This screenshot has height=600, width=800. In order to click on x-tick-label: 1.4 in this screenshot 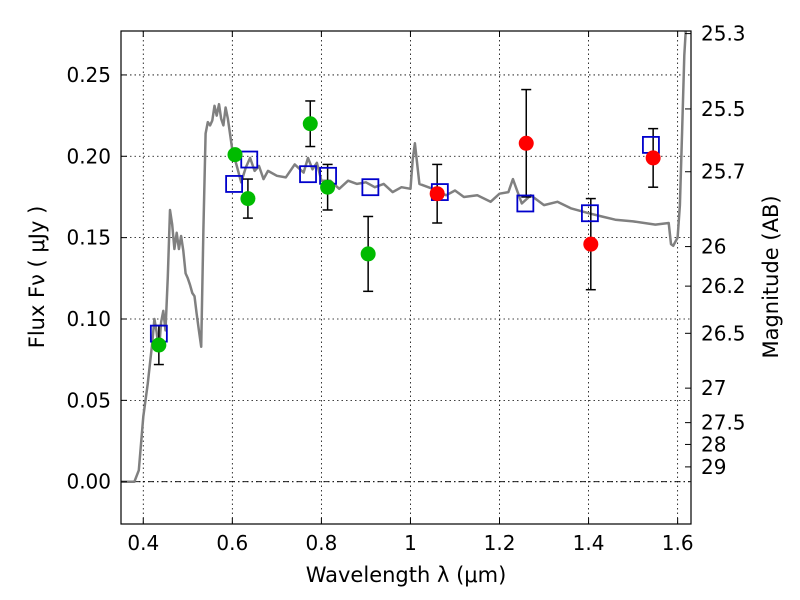, I will do `click(589, 543)`.